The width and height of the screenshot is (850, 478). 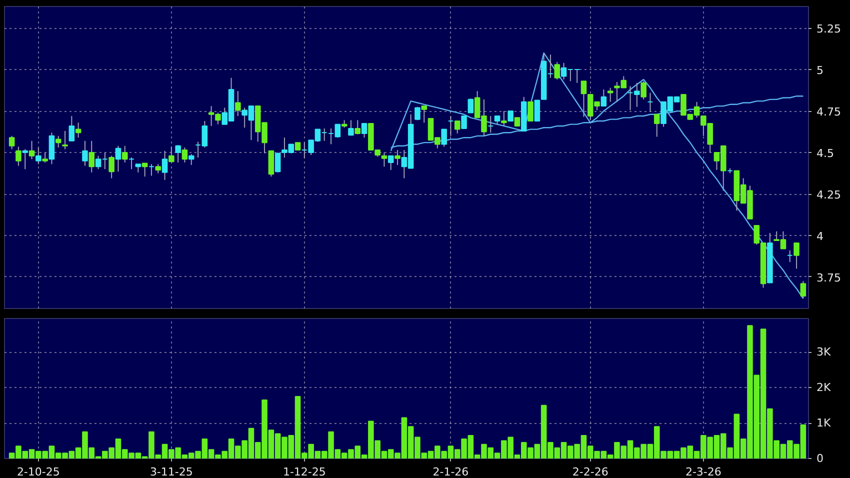 I want to click on y-tick-label: 4.25, so click(x=828, y=195).